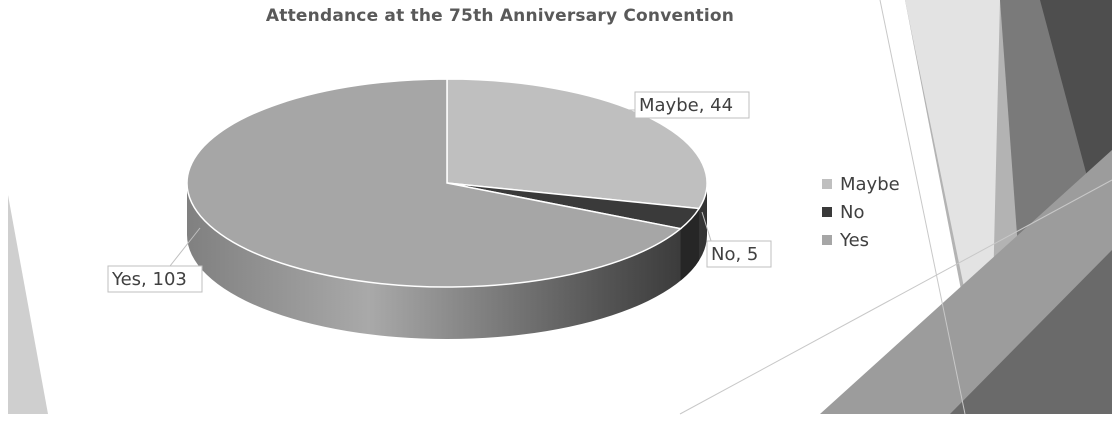  I want to click on legend-swatch-no, so click(827, 212).